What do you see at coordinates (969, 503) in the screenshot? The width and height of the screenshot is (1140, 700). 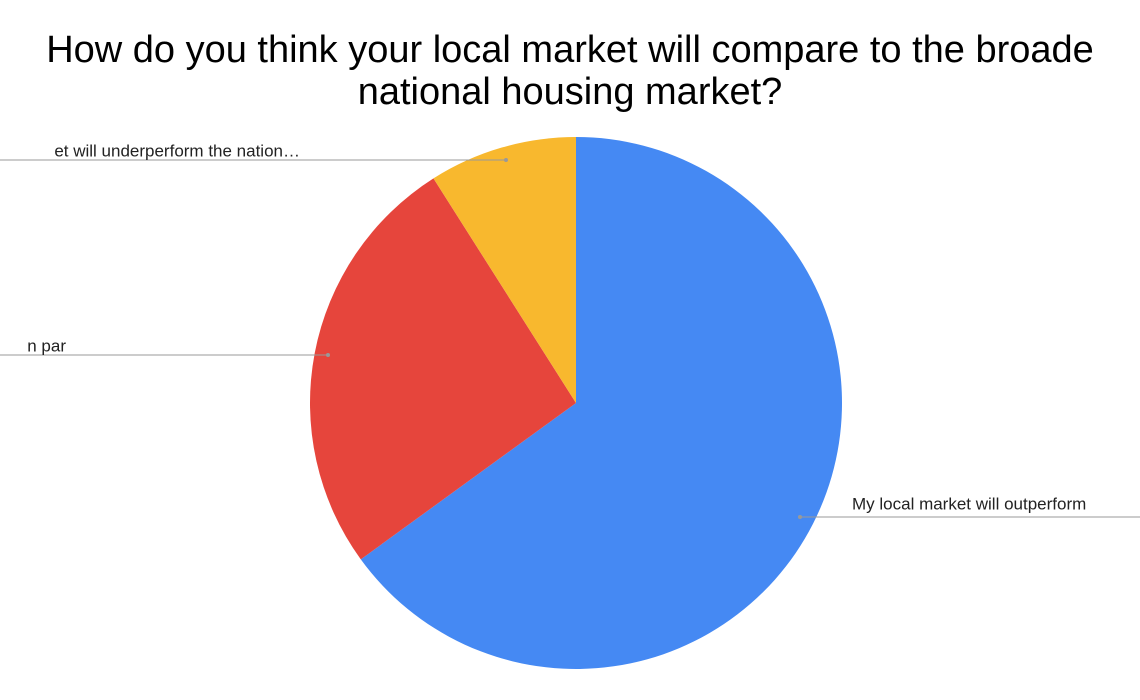 I see `slice-label: My local market will outperform` at bounding box center [969, 503].